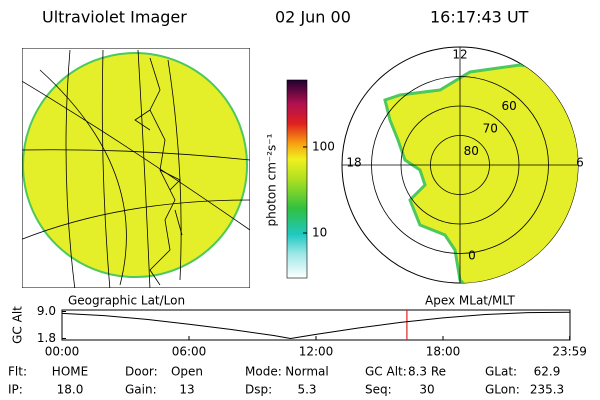 Image resolution: width=600 pixels, height=400 pixels. I want to click on colorbar-label: photon cm⁻²s⁻¹, so click(272, 179).